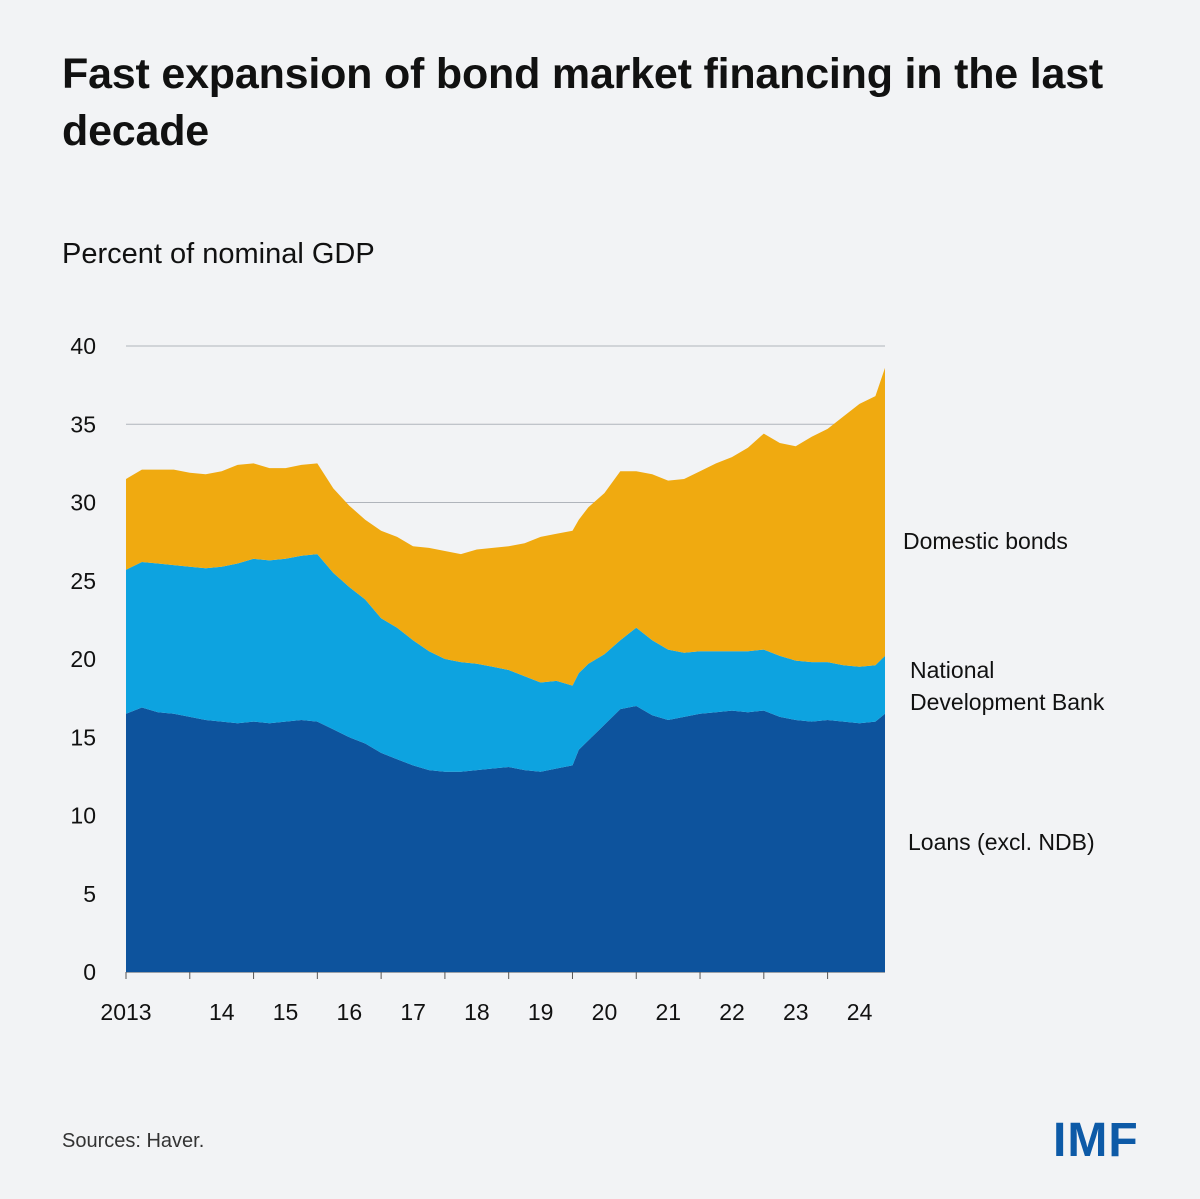 The height and width of the screenshot is (1199, 1200). I want to click on source-note: Sources: Haver., so click(133, 1141).